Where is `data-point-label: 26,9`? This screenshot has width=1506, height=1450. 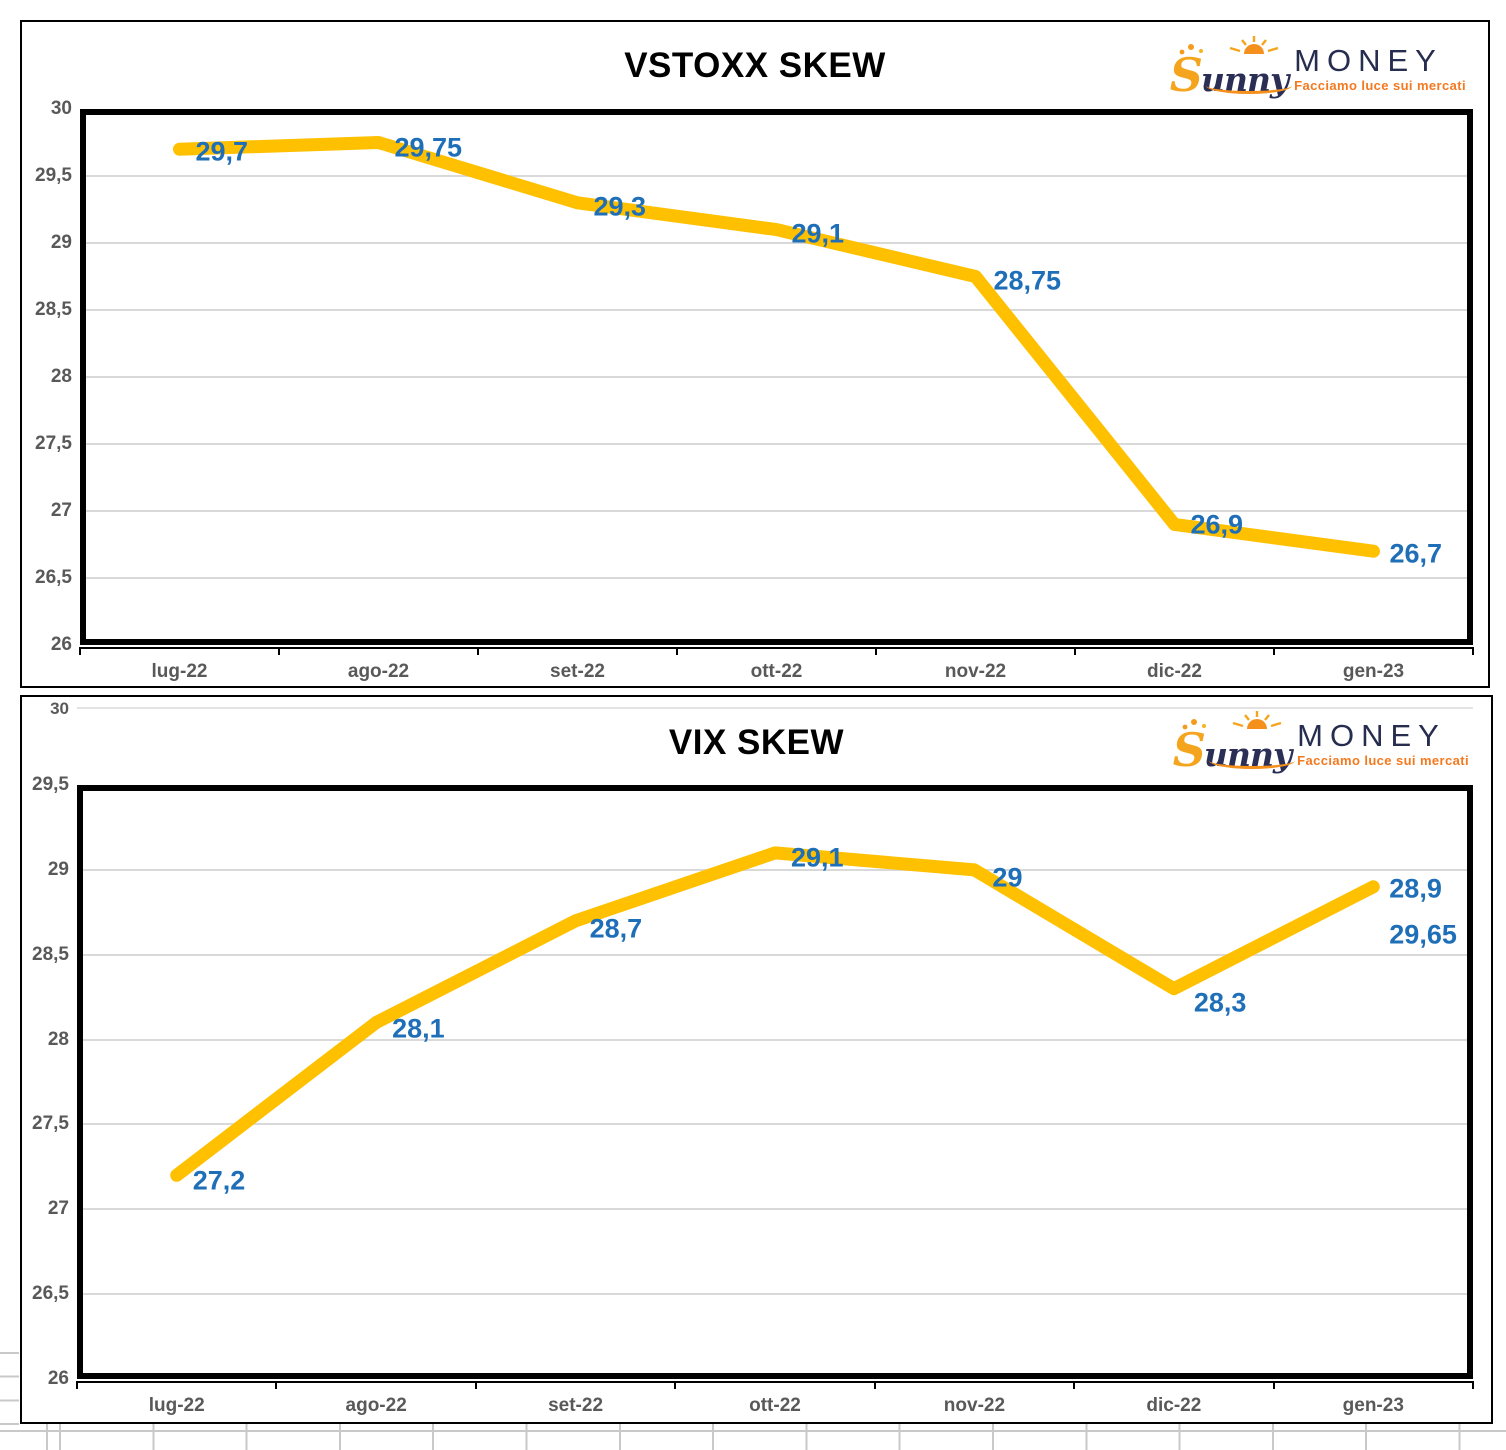 data-point-label: 26,9 is located at coordinates (1217, 524).